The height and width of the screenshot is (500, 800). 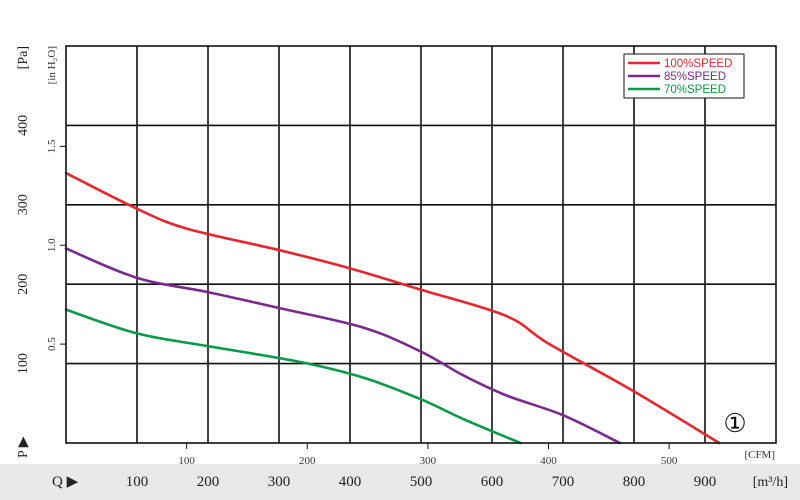 I want to click on x-tick-label-m3h: 700, so click(x=563, y=482).